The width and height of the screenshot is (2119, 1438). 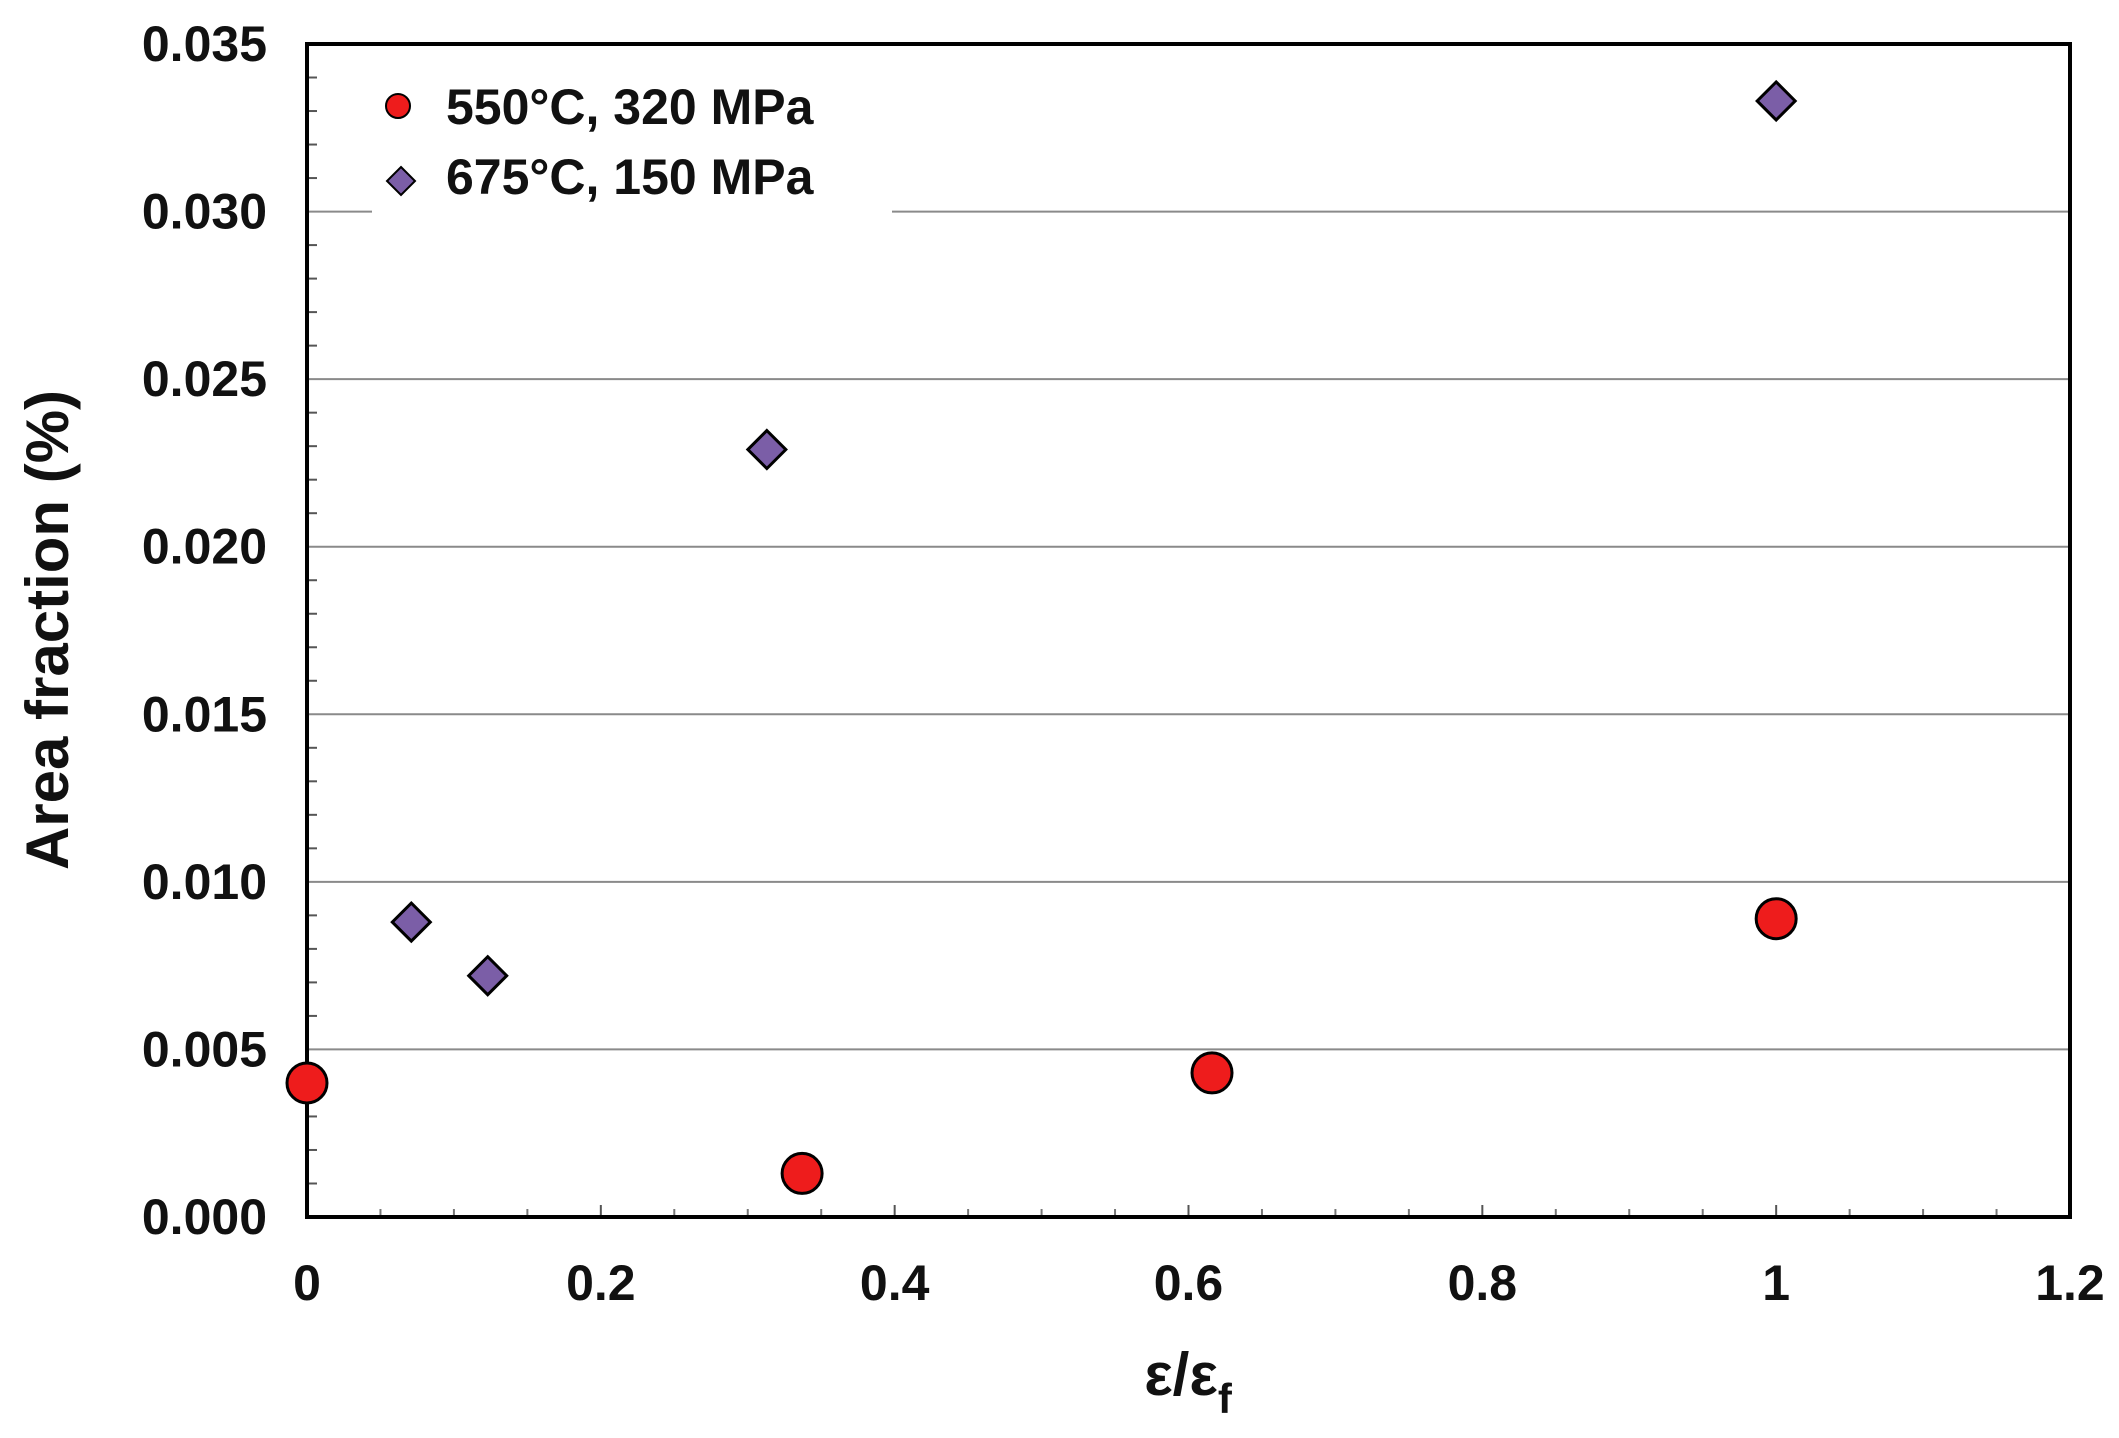 What do you see at coordinates (204, 1217) in the screenshot?
I see `y-tick-label: 0.000` at bounding box center [204, 1217].